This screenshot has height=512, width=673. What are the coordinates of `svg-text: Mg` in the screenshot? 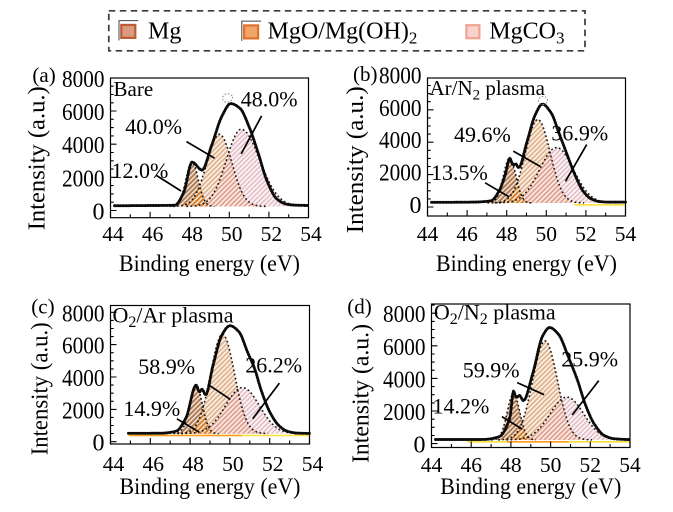 It's located at (164, 32).